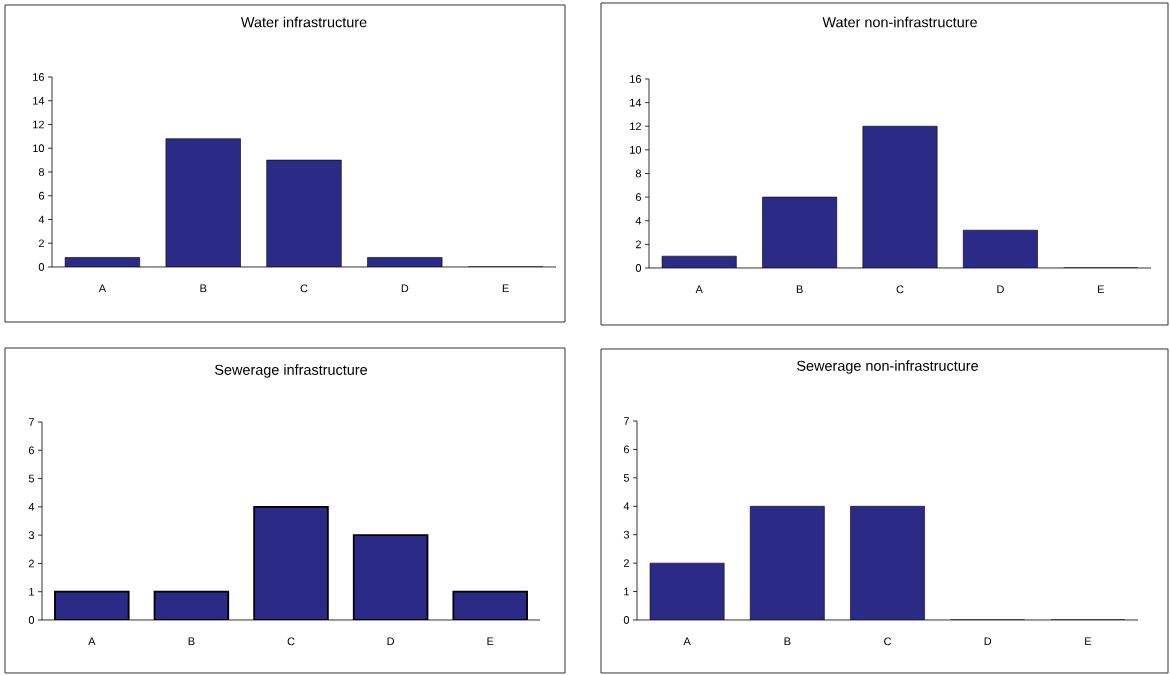 The width and height of the screenshot is (1170, 675). Describe the element at coordinates (303, 22) in the screenshot. I see `chart-title: Water infrastructure` at that location.